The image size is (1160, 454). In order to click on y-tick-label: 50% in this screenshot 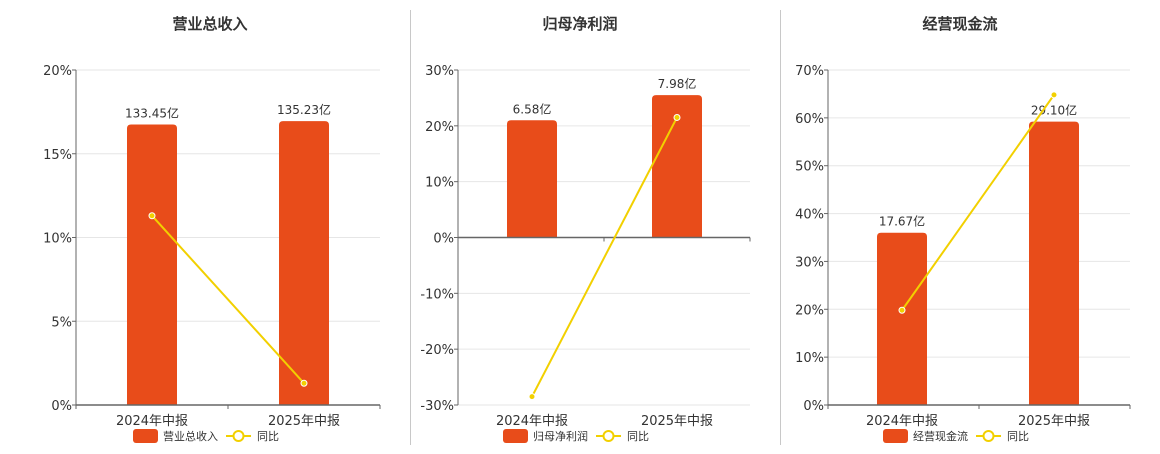, I will do `click(809, 167)`.